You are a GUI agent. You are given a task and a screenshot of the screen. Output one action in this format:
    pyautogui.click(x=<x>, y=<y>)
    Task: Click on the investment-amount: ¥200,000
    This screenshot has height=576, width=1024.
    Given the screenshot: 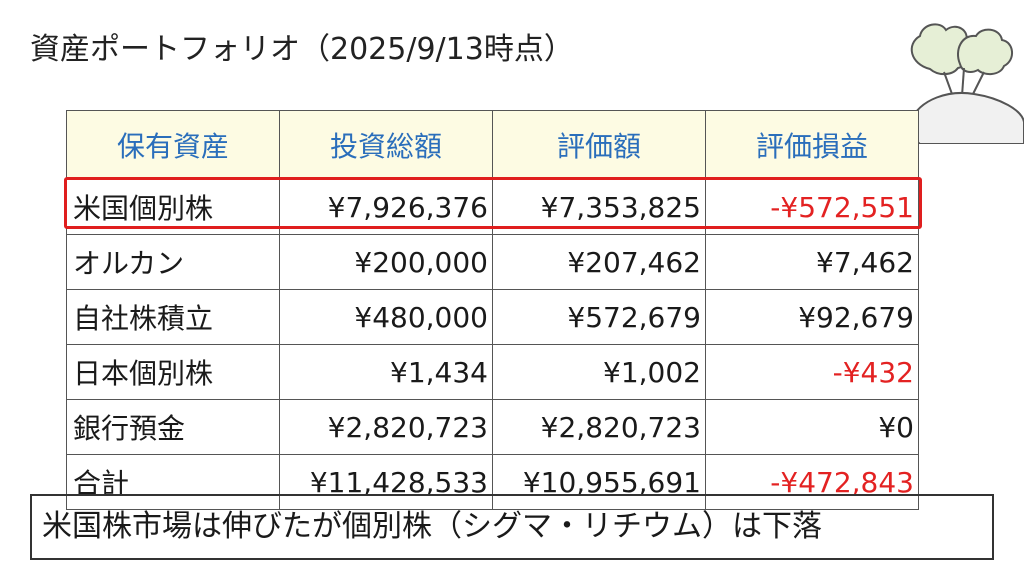 What is the action you would take?
    pyautogui.click(x=386, y=262)
    